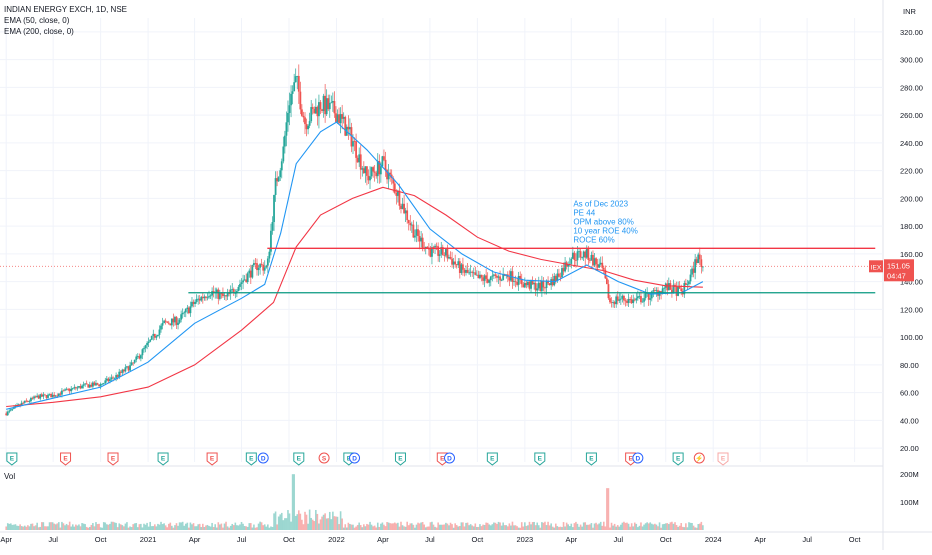 Image resolution: width=932 pixels, height=555 pixels. I want to click on horizontal-lines, so click(441, 270).